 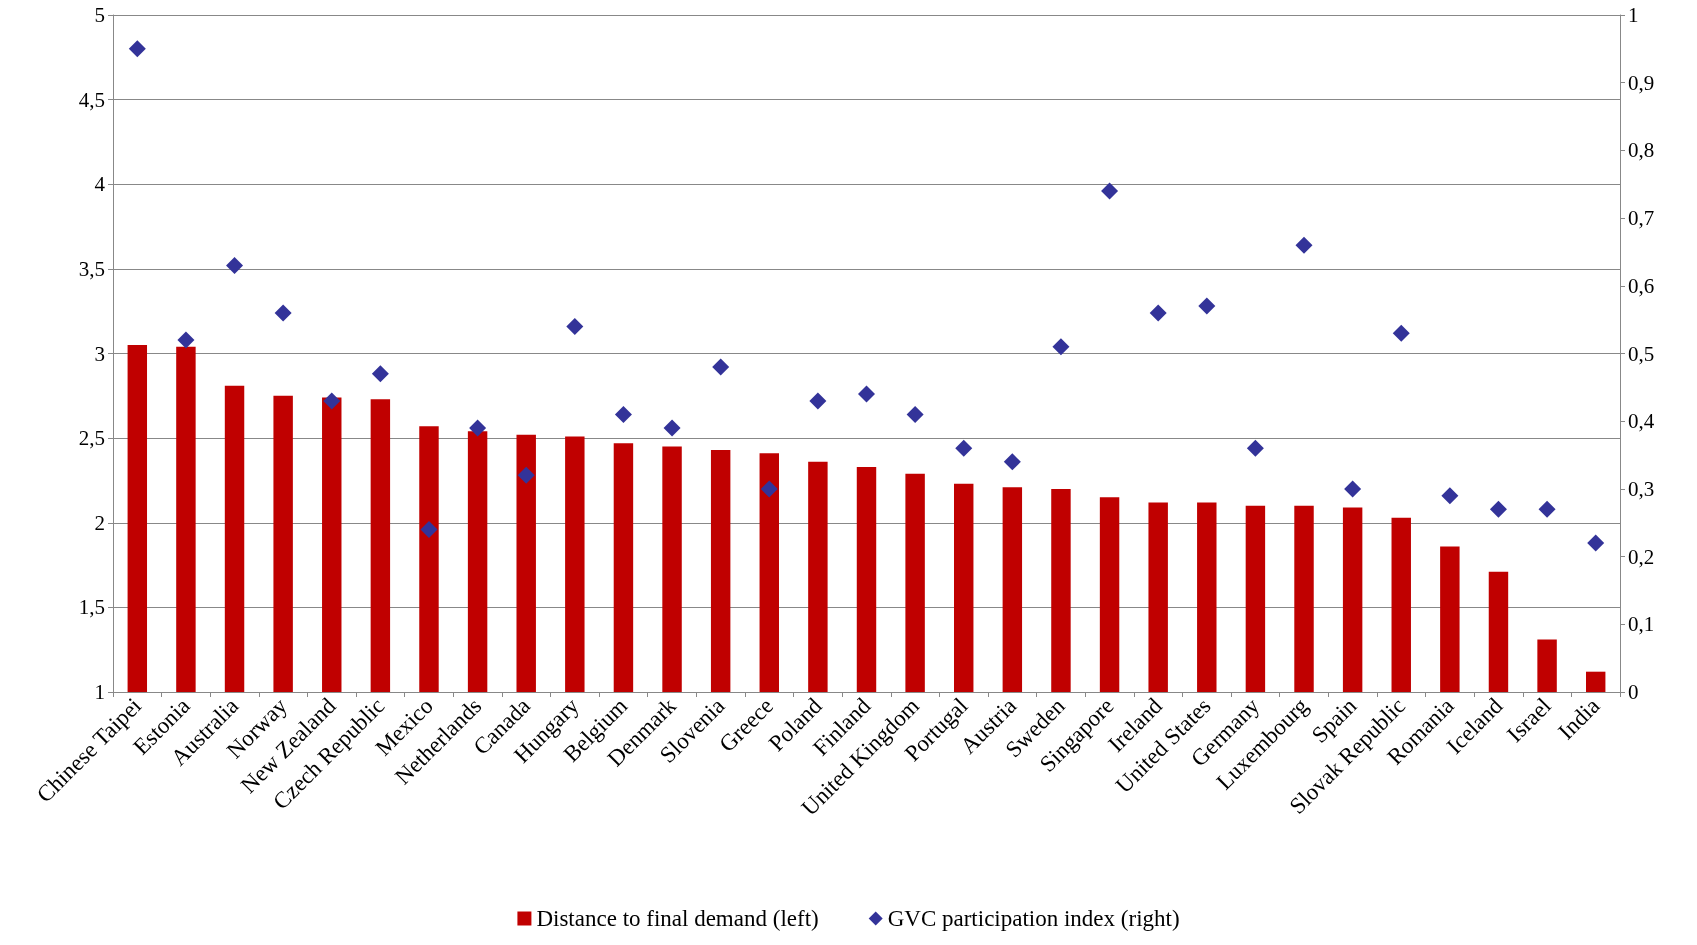 What do you see at coordinates (91, 99) in the screenshot?
I see `y-tick-label: 4,5` at bounding box center [91, 99].